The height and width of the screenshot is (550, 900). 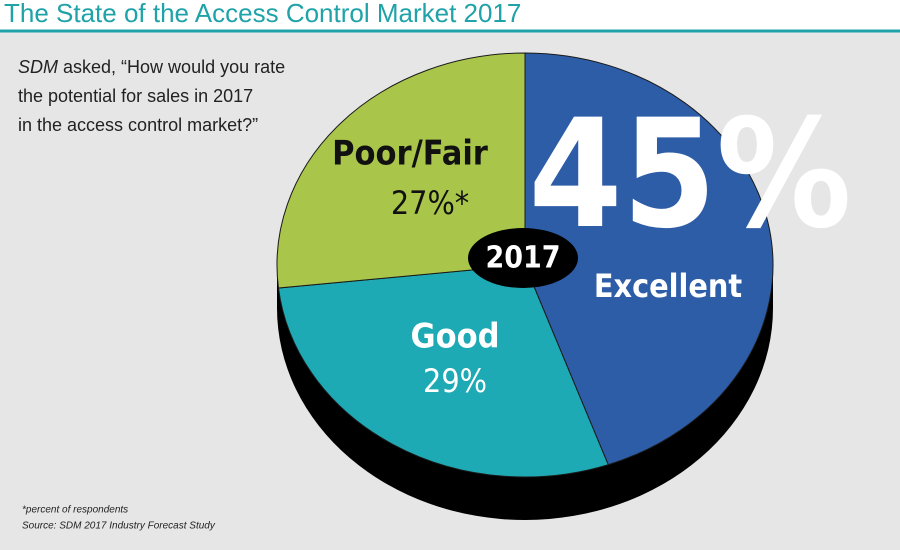 I want to click on question-emphasis: SDM, so click(x=38, y=67).